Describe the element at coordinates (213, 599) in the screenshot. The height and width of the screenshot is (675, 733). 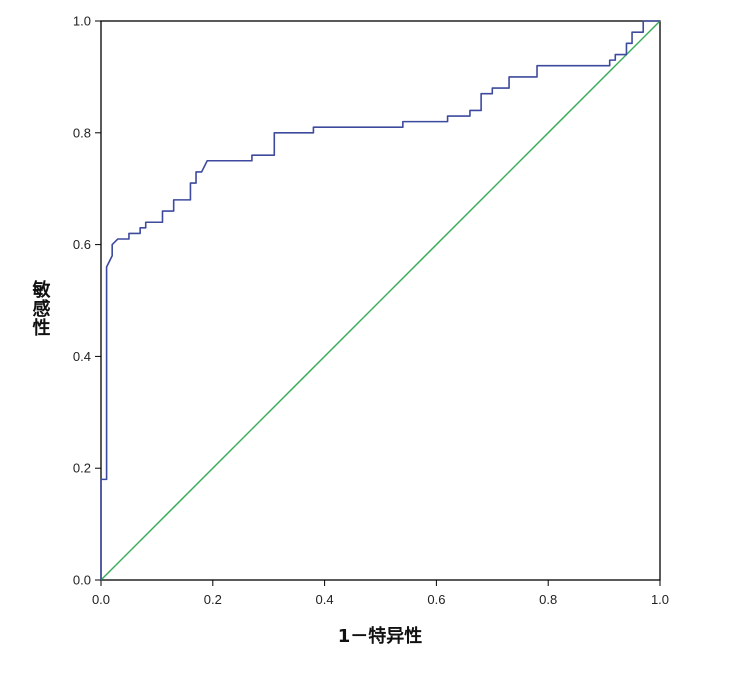
I see `x-tick-label: 0.2` at that location.